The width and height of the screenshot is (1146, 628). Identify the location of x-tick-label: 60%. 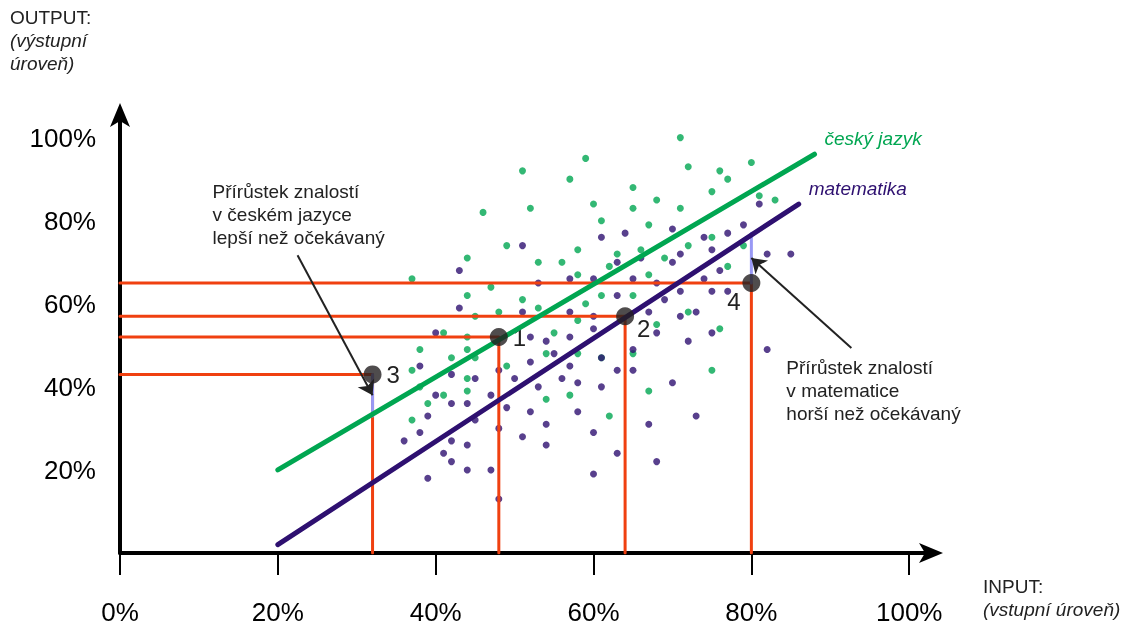
(593, 612).